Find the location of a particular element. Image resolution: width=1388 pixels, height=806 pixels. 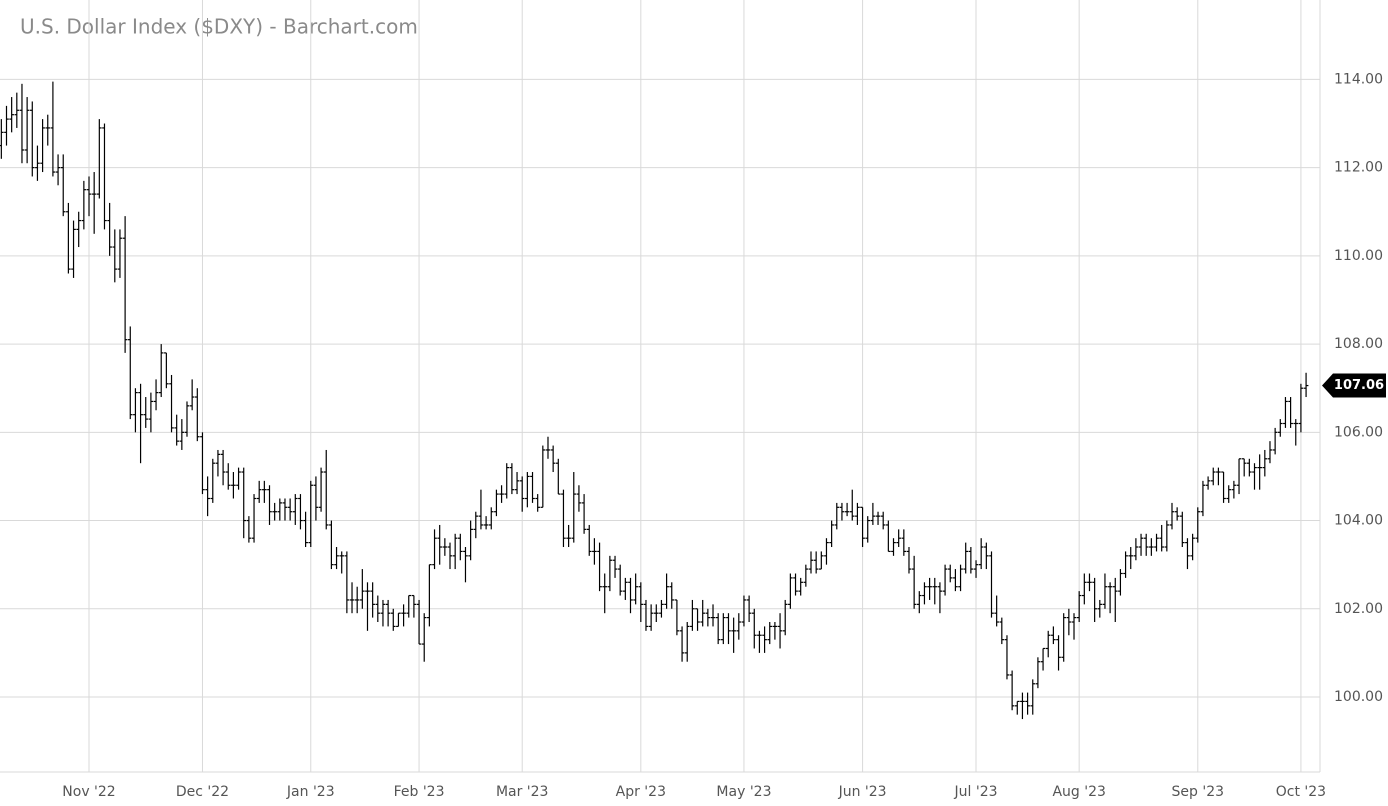

y-tick-label: 114.00 is located at coordinates (1358, 79).